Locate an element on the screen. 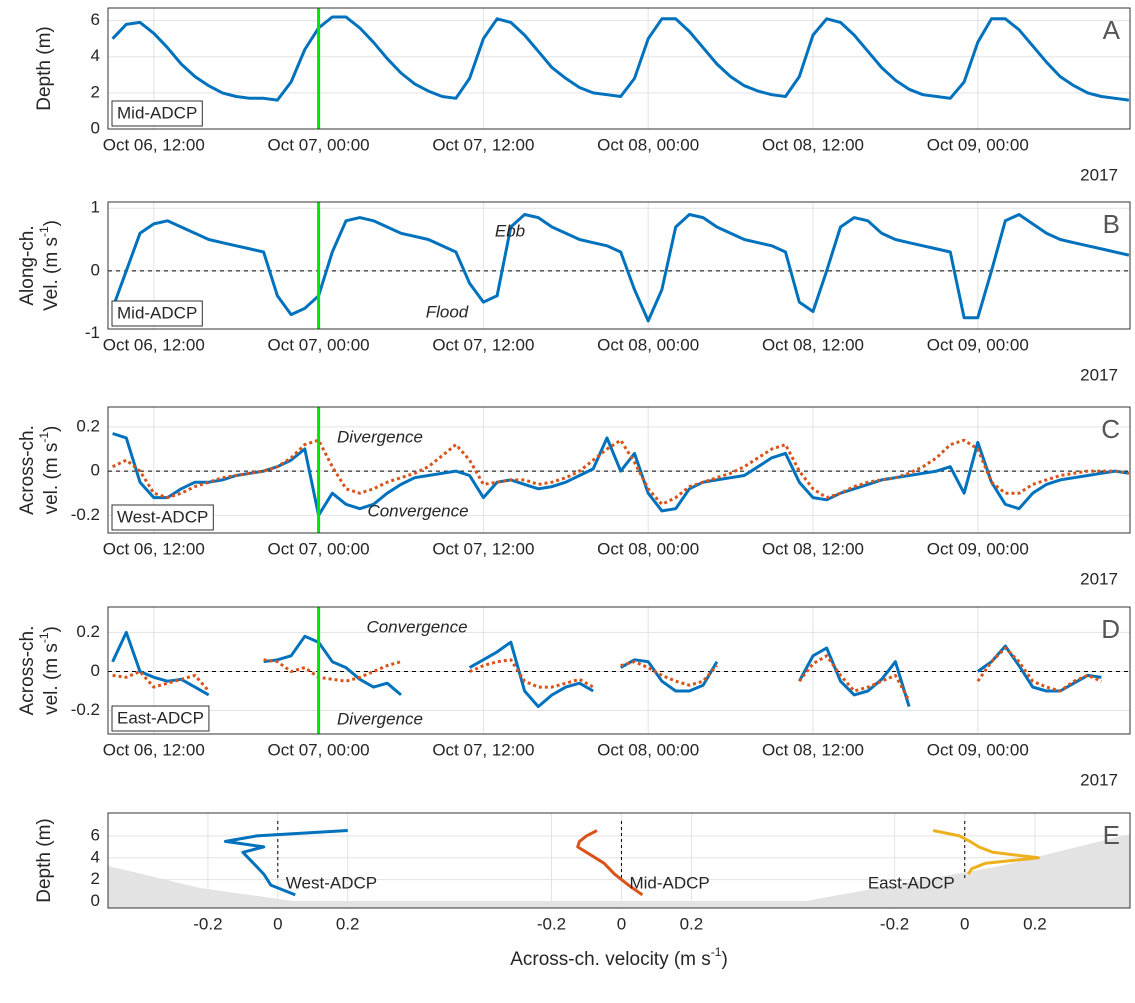  label-part: Vel. (m s is located at coordinates (51, 274).